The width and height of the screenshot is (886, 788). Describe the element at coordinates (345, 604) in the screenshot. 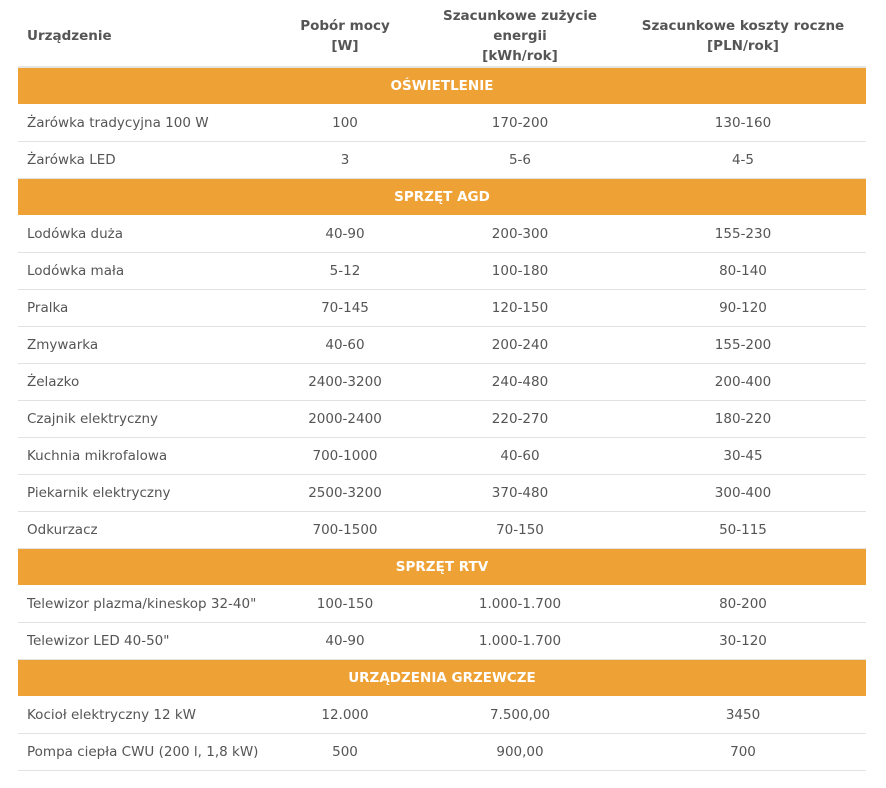

I see `value-cell: 100-150` at that location.